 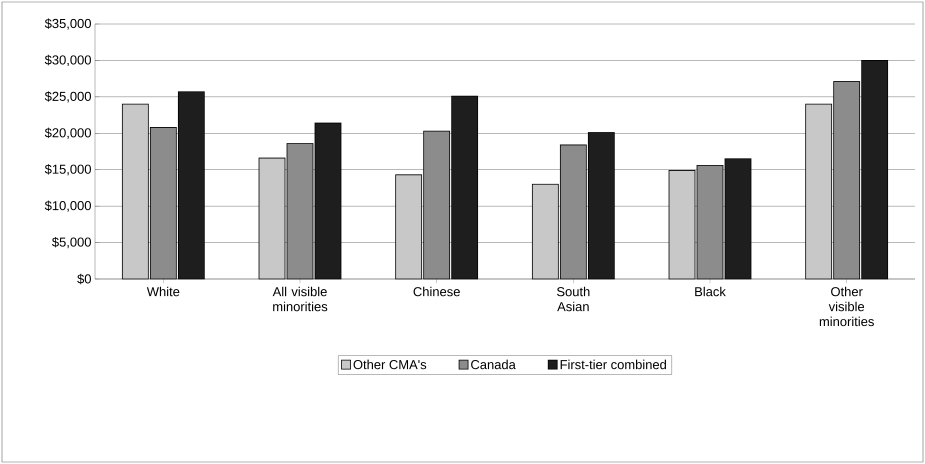 I want to click on y-tick-label: $5,000, so click(x=71, y=242).